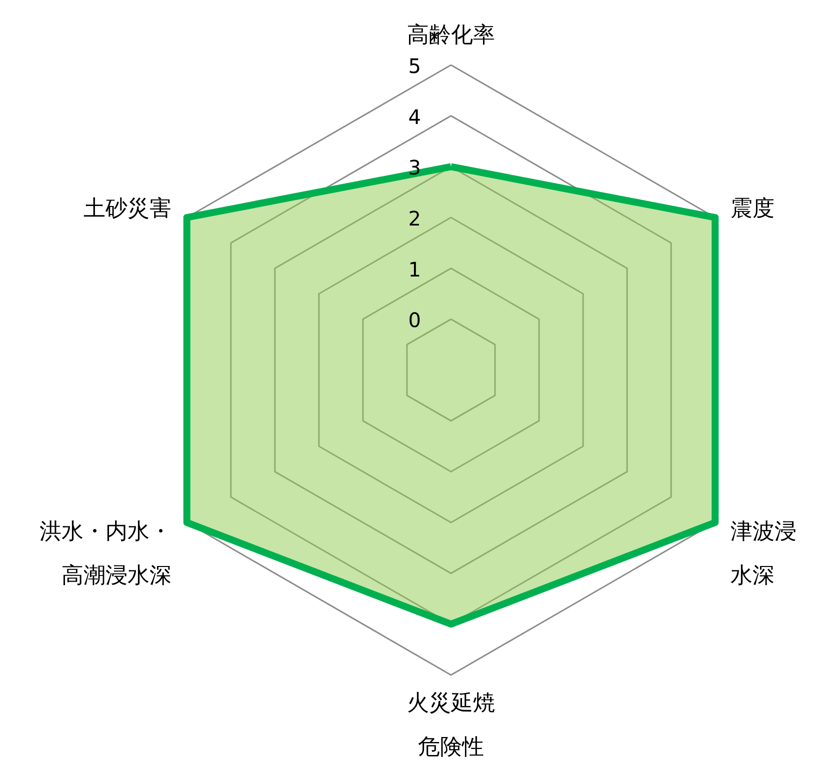 Image resolution: width=818 pixels, height=775 pixels. What do you see at coordinates (451, 35) in the screenshot?
I see `spoke-label: 高齢化率` at bounding box center [451, 35].